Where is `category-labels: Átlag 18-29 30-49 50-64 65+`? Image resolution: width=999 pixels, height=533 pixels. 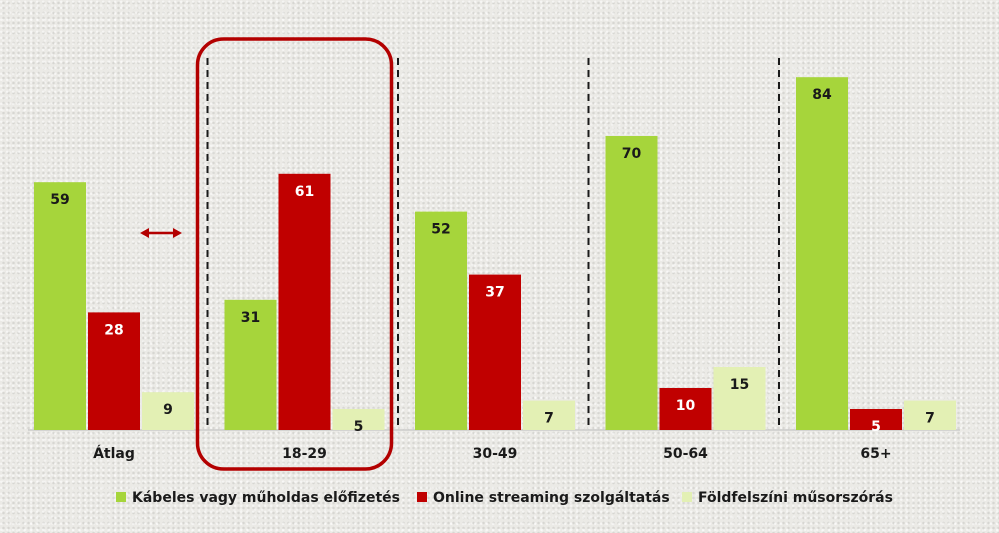
category-labels: Átlag 18-29 30-49 50-64 65+ is located at coordinates (492, 453).